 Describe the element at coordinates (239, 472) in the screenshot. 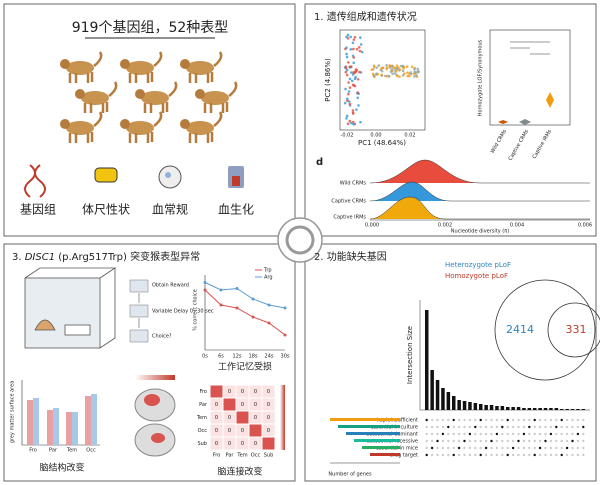

I see `caption: 脑连接改变` at that location.